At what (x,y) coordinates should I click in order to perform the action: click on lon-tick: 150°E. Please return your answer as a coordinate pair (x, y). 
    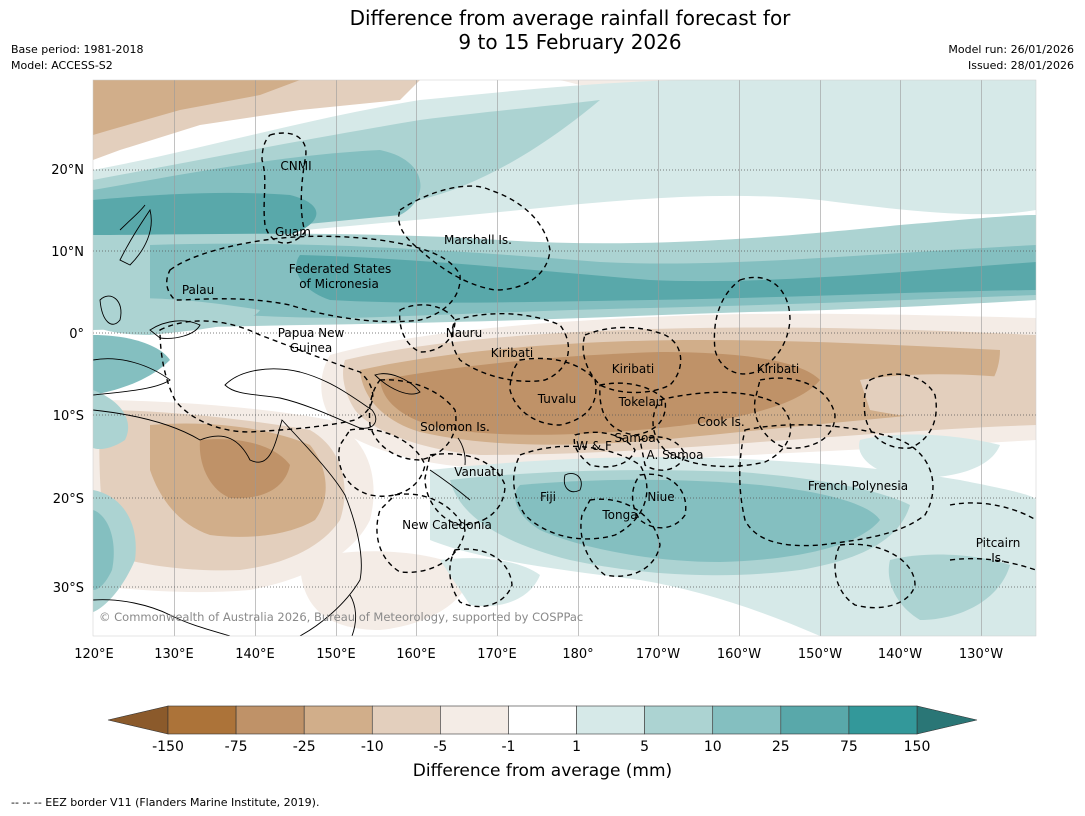
    Looking at the image, I should click on (336, 654).